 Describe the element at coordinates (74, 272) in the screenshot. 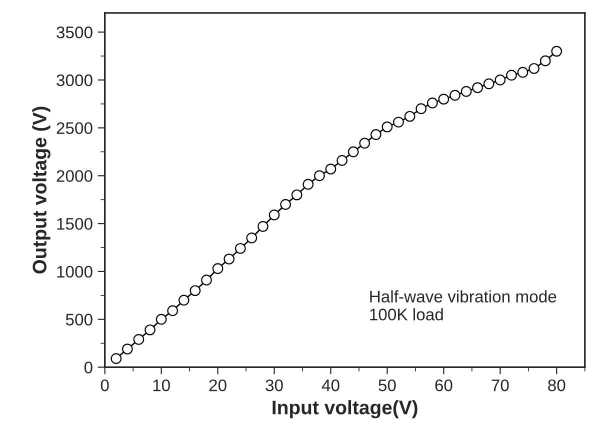

I see `y-tick-label: 1000` at that location.